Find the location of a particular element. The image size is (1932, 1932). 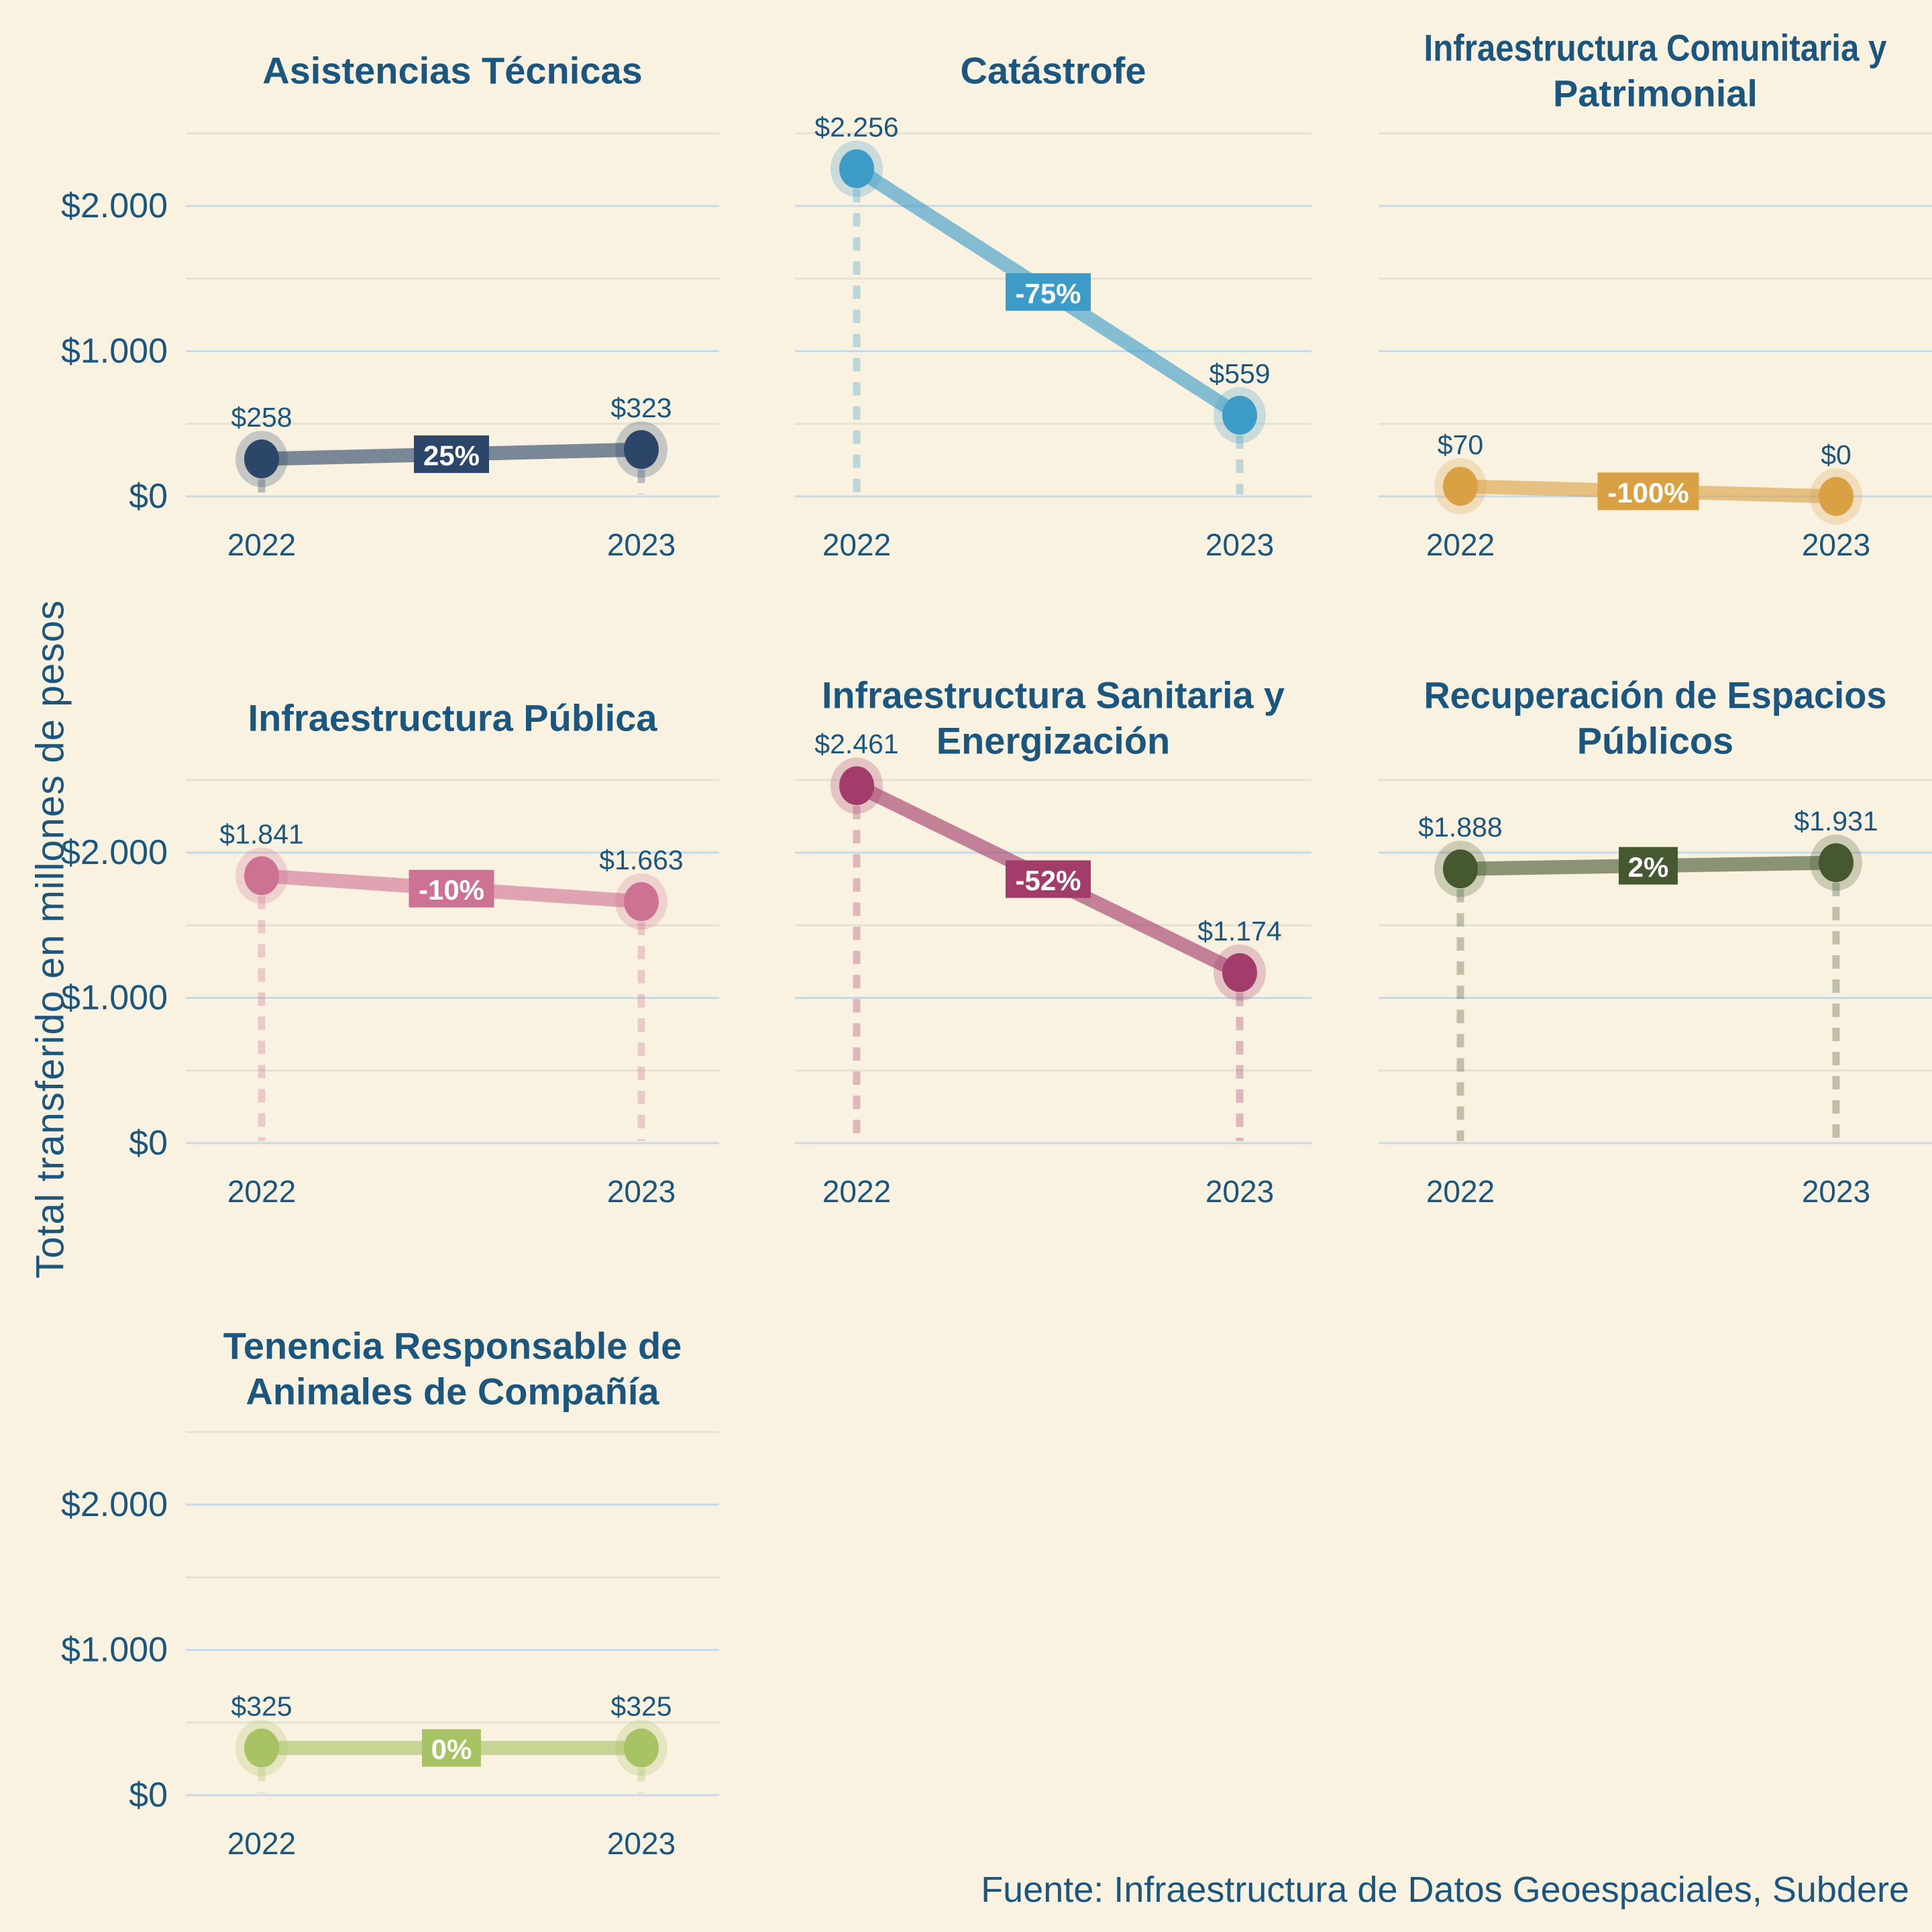

value-label: $1.663 is located at coordinates (641, 860).